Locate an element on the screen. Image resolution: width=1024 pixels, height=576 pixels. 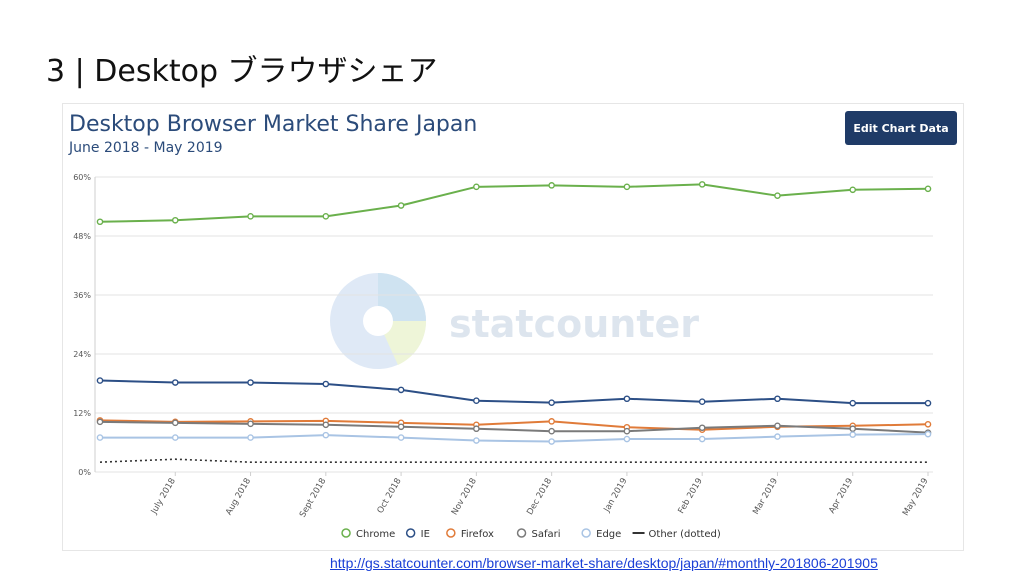
legend-marker-edge is located at coordinates (586, 533).